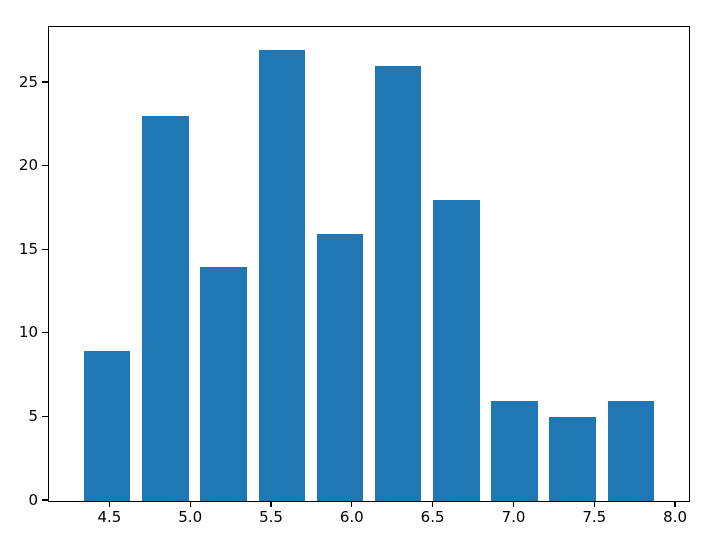 This screenshot has width=705, height=551. I want to click on y-tick-label-10: 10, so click(28, 332).